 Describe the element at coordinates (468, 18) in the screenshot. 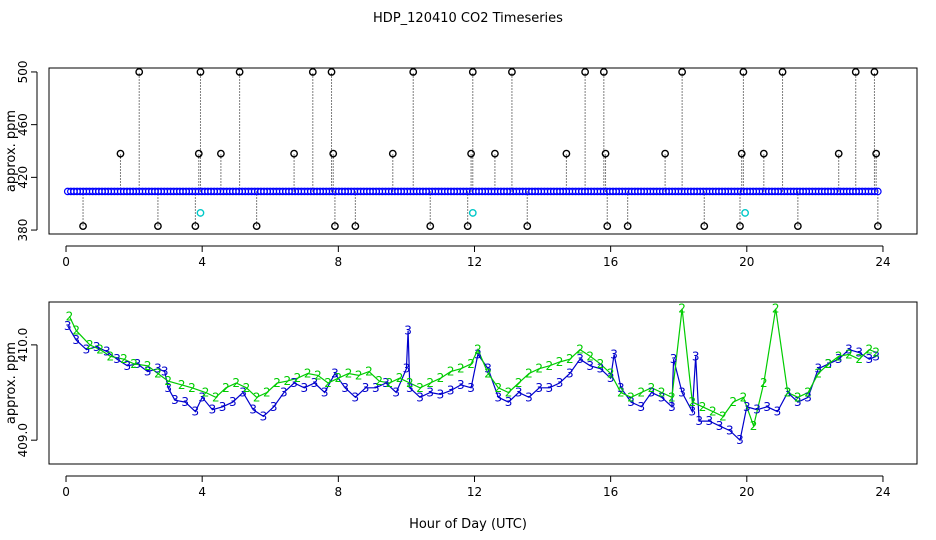

I see `chart-title: HDP_120410 CO2 Timeseries` at that location.